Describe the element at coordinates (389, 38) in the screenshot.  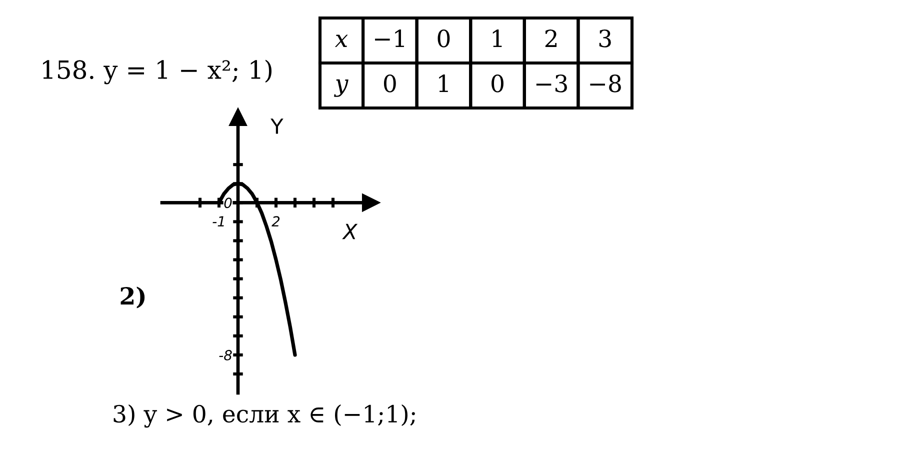
I see `text: −1` at that location.